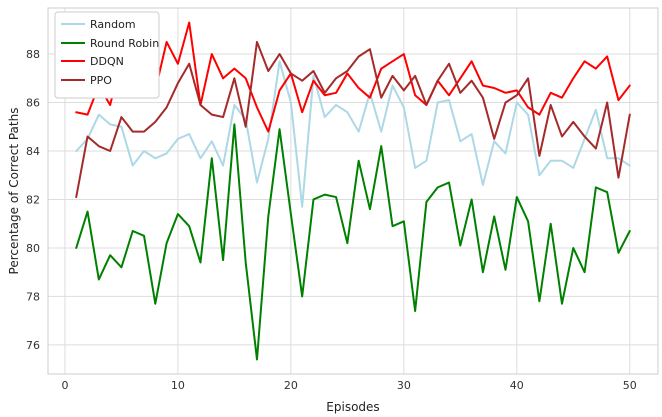  Describe the element at coordinates (630, 385) in the screenshot. I see `x-tick-label: 50` at that location.